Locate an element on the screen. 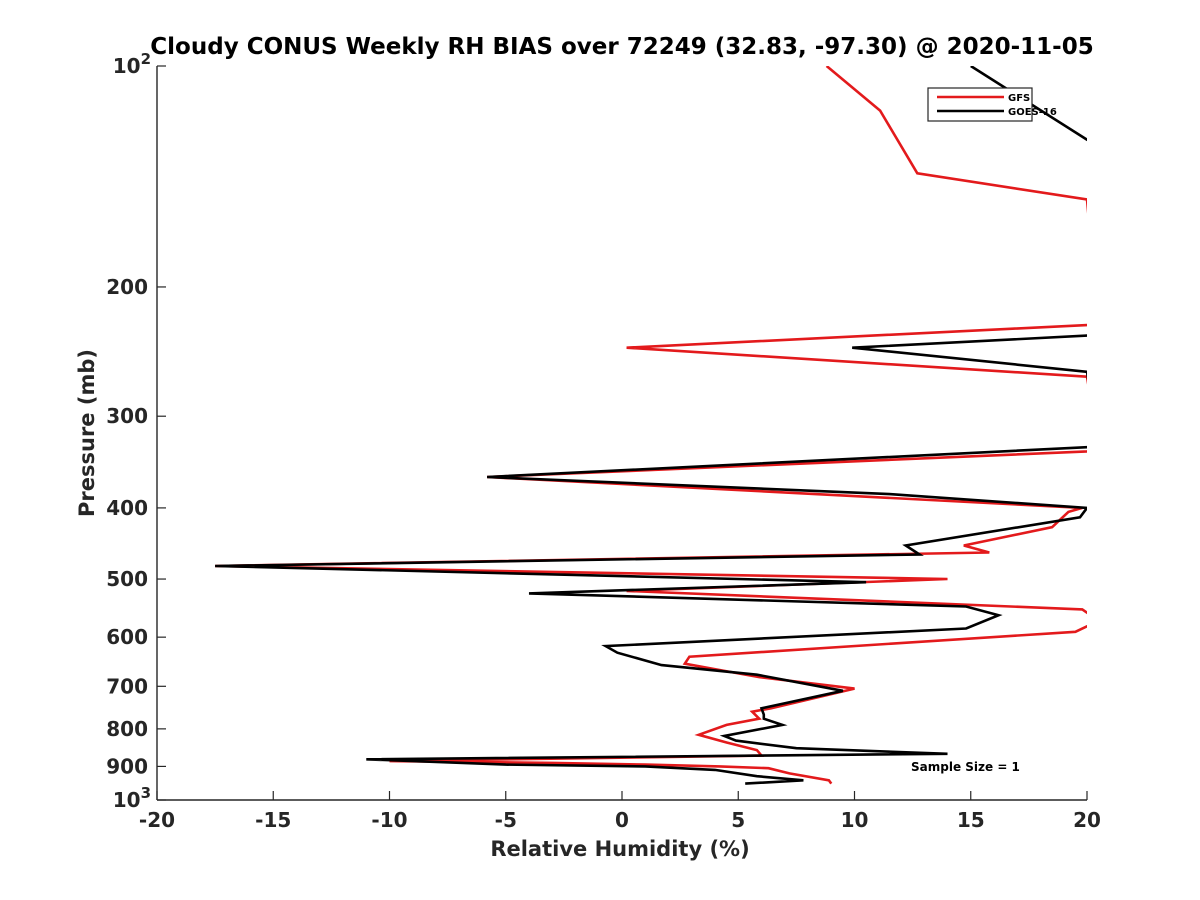 The image size is (1200, 900). legend-box is located at coordinates (980, 104).